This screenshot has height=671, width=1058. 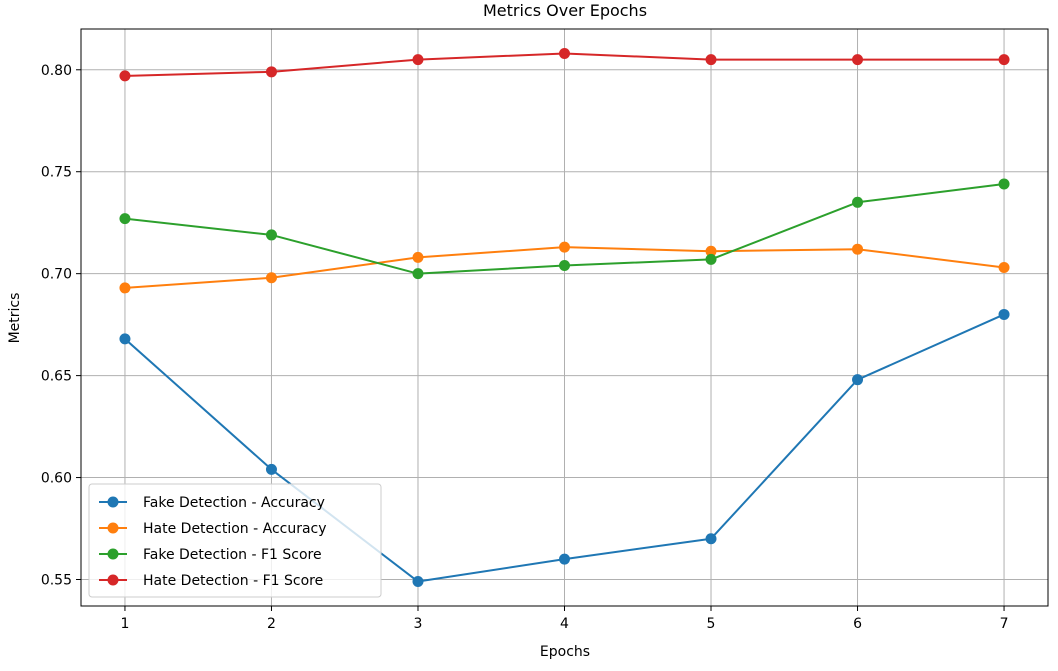 What do you see at coordinates (857, 624) in the screenshot?
I see `x-tick-label: 6` at bounding box center [857, 624].